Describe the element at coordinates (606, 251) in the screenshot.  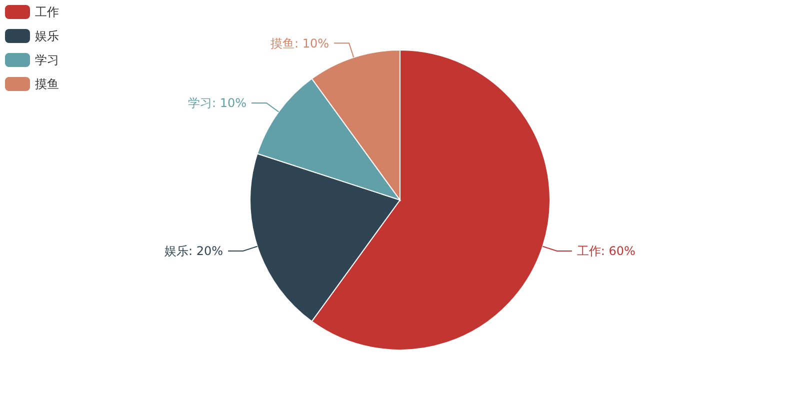
I see `data-label: 工作: 60%` at that location.